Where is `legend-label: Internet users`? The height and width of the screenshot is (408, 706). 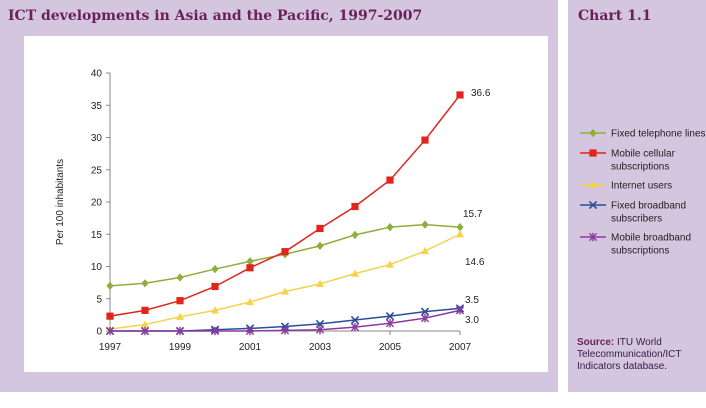
legend-label: Internet users is located at coordinates (641, 186).